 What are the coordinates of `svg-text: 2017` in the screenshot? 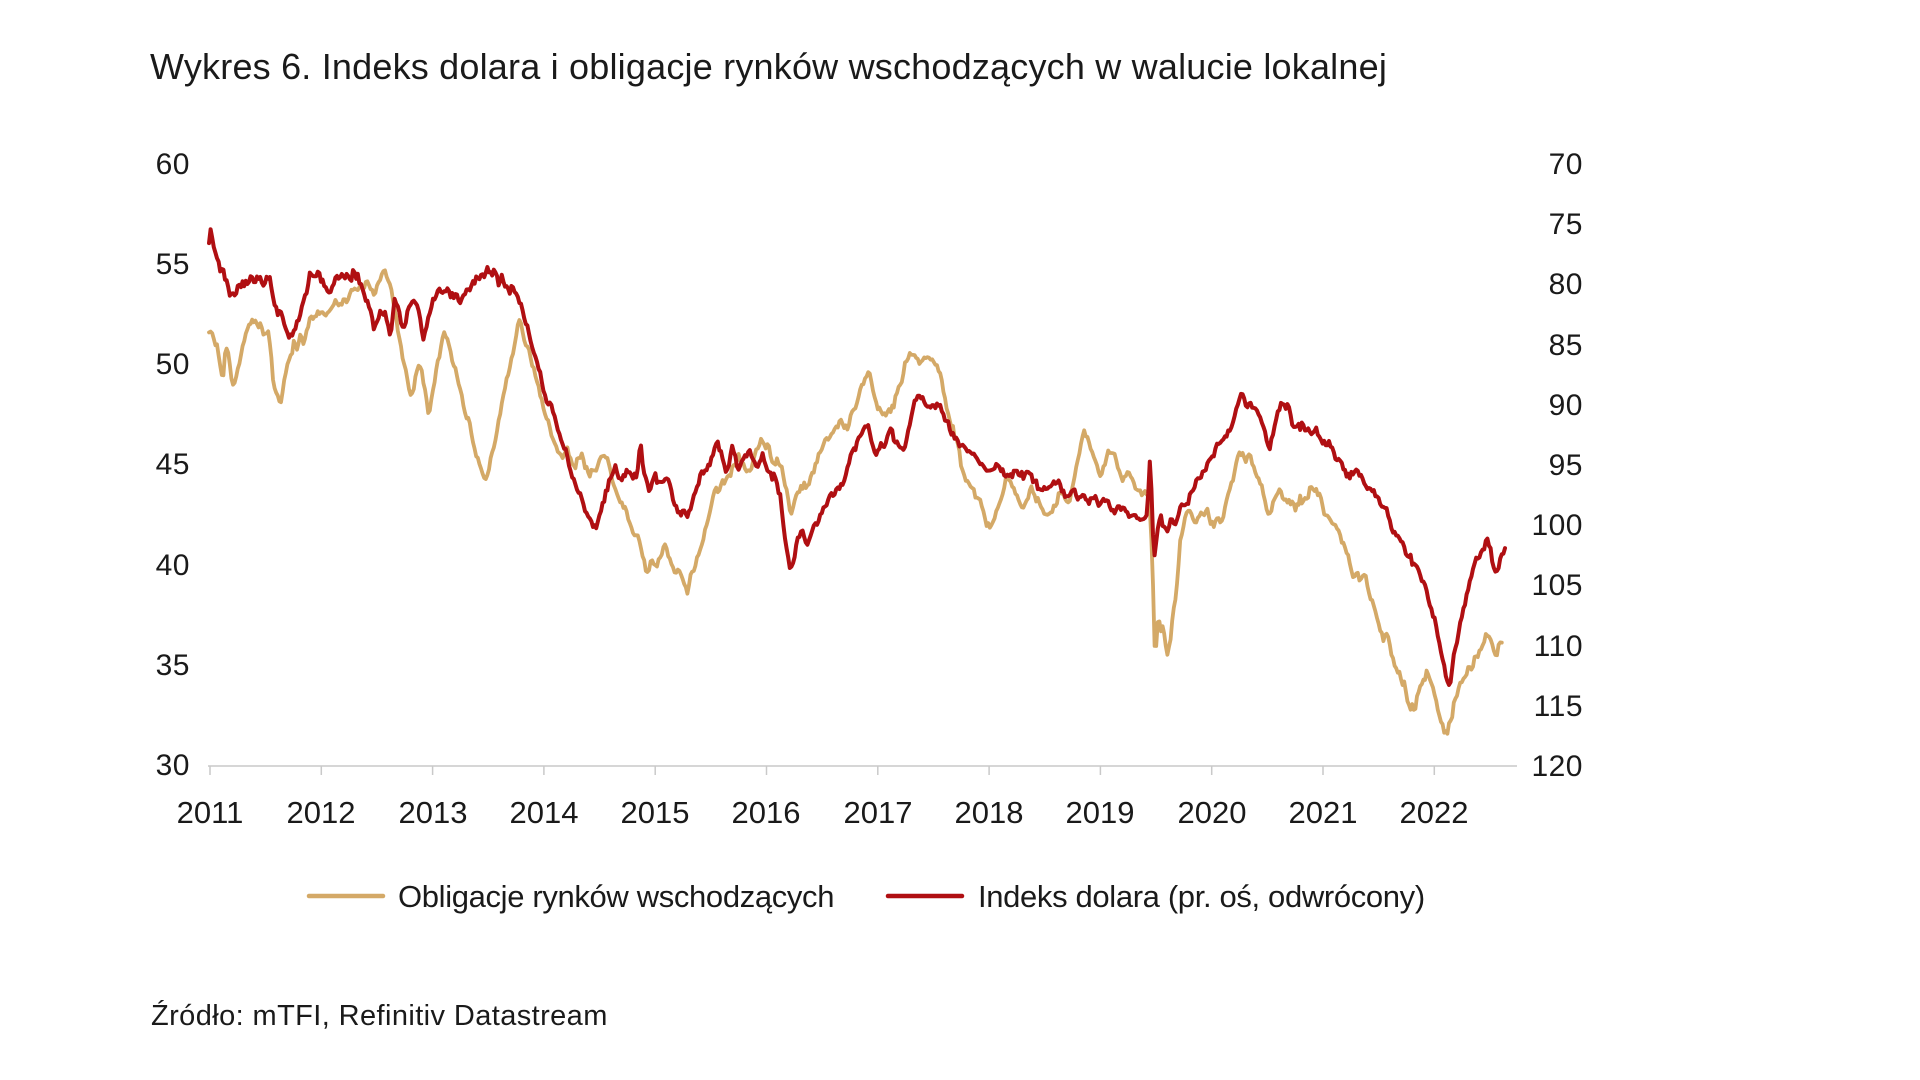 It's located at (878, 812).